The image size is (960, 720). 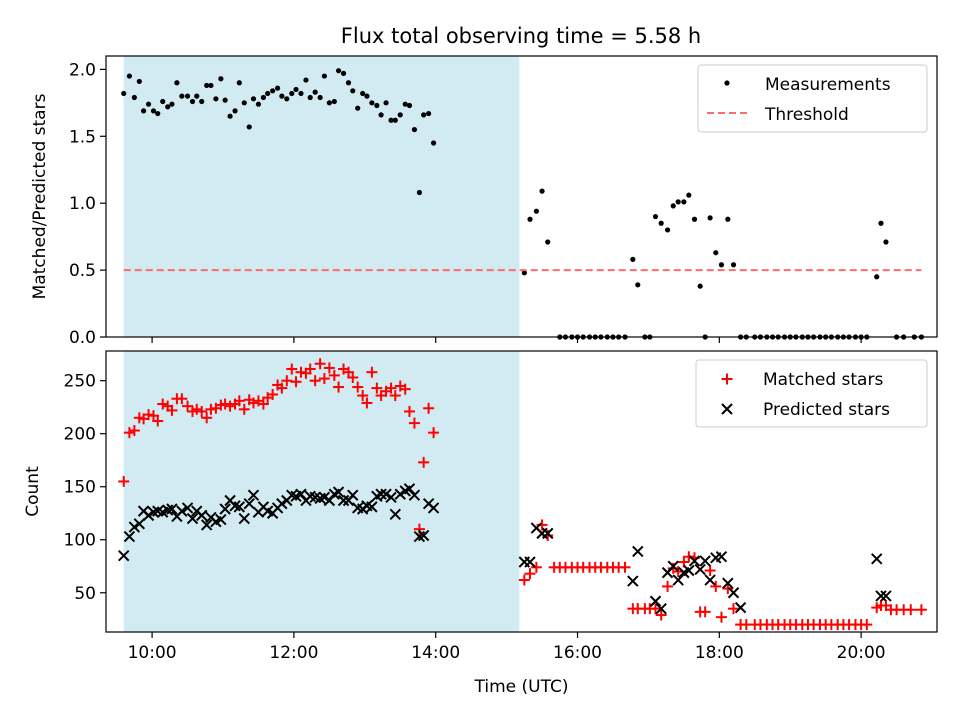 What do you see at coordinates (367, 506) in the screenshot?
I see `predicted-point-51-b` at bounding box center [367, 506].